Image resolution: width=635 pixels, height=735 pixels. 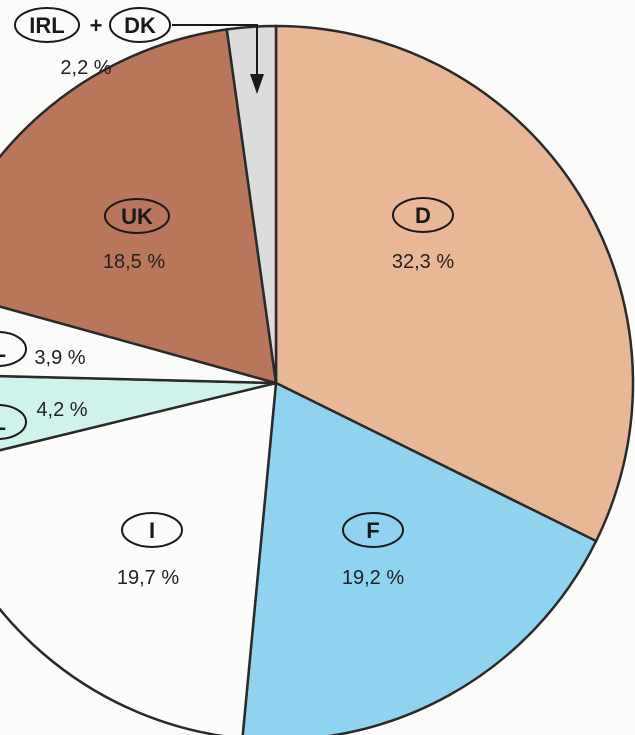 What do you see at coordinates (423, 262) in the screenshot?
I see `label-d-pct: 32,3 %` at bounding box center [423, 262].